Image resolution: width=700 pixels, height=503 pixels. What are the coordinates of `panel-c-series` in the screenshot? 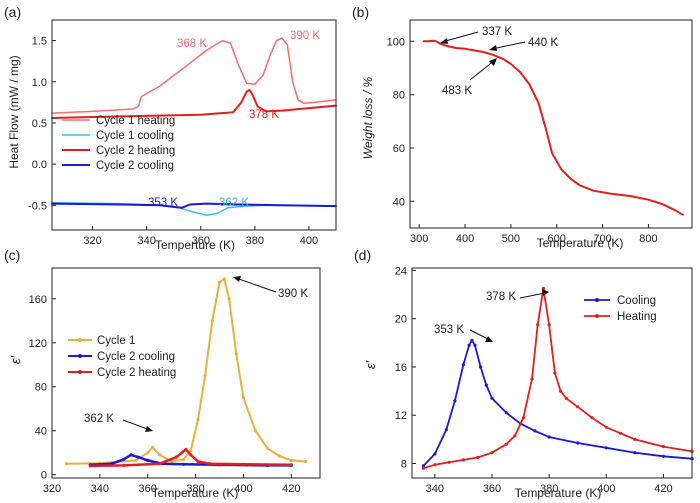 It's located at (186, 372).